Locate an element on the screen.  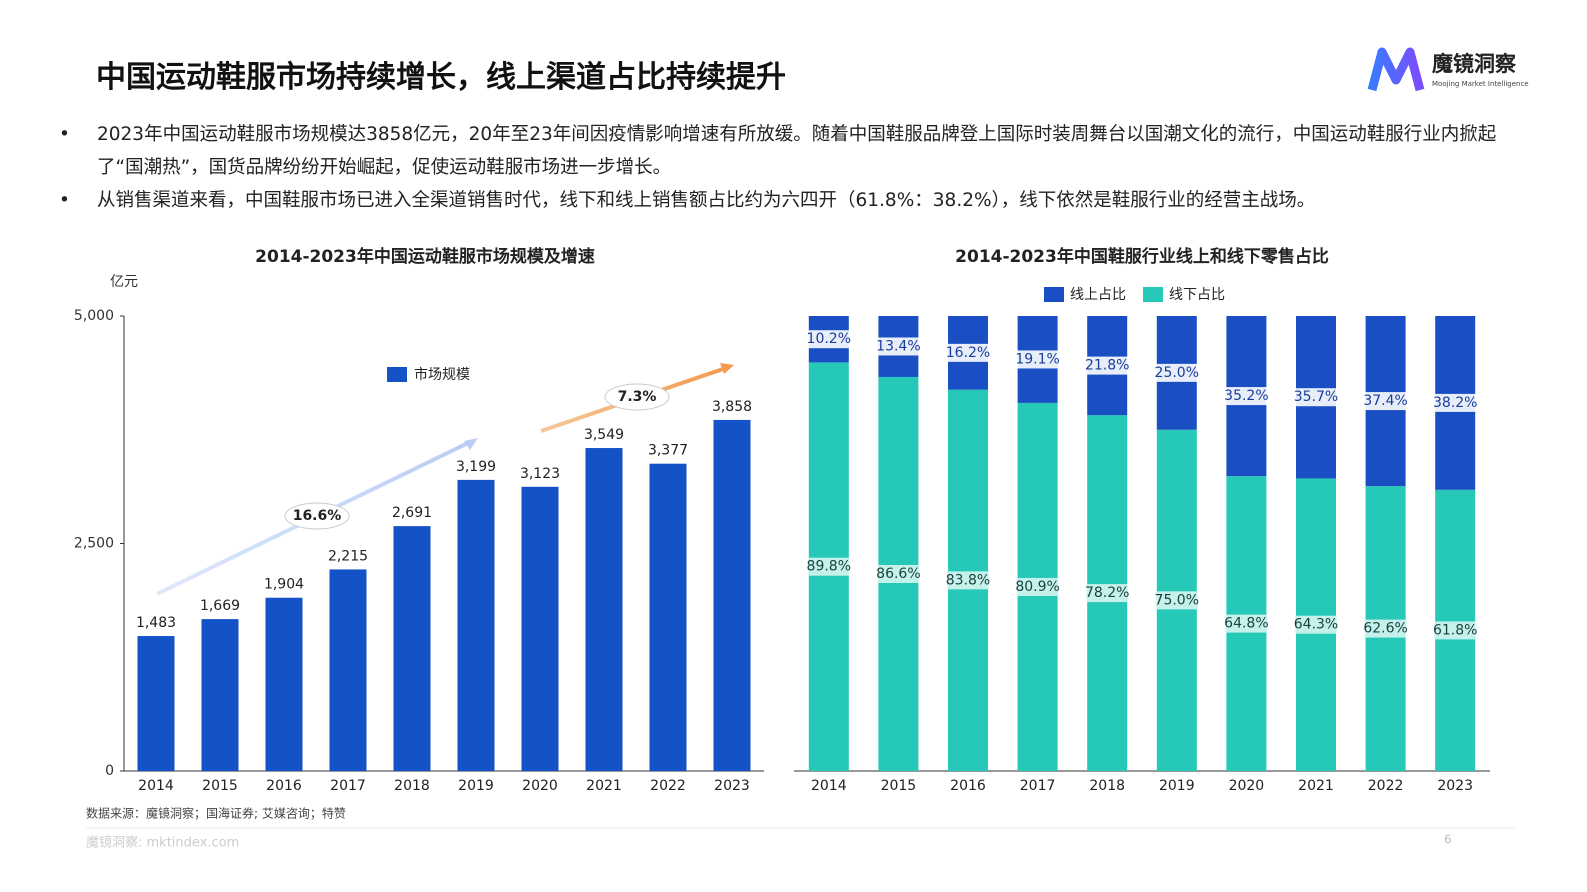
value-label: 61.8% is located at coordinates (1455, 630).